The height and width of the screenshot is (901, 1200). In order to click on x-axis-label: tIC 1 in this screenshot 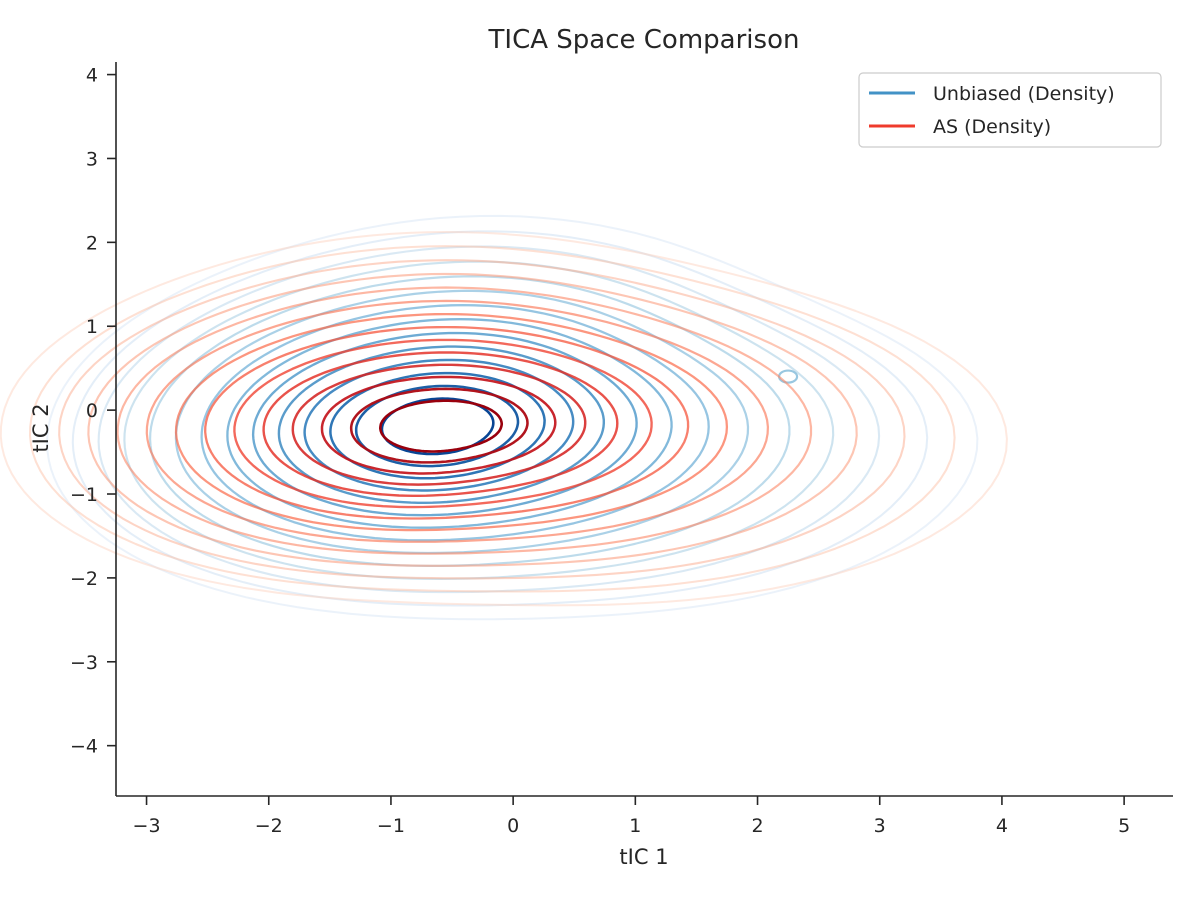, I will do `click(643, 857)`.